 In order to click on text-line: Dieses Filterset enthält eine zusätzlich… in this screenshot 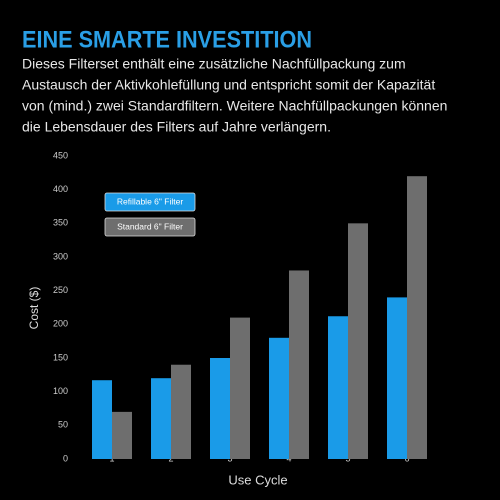, I will do `click(214, 64)`.